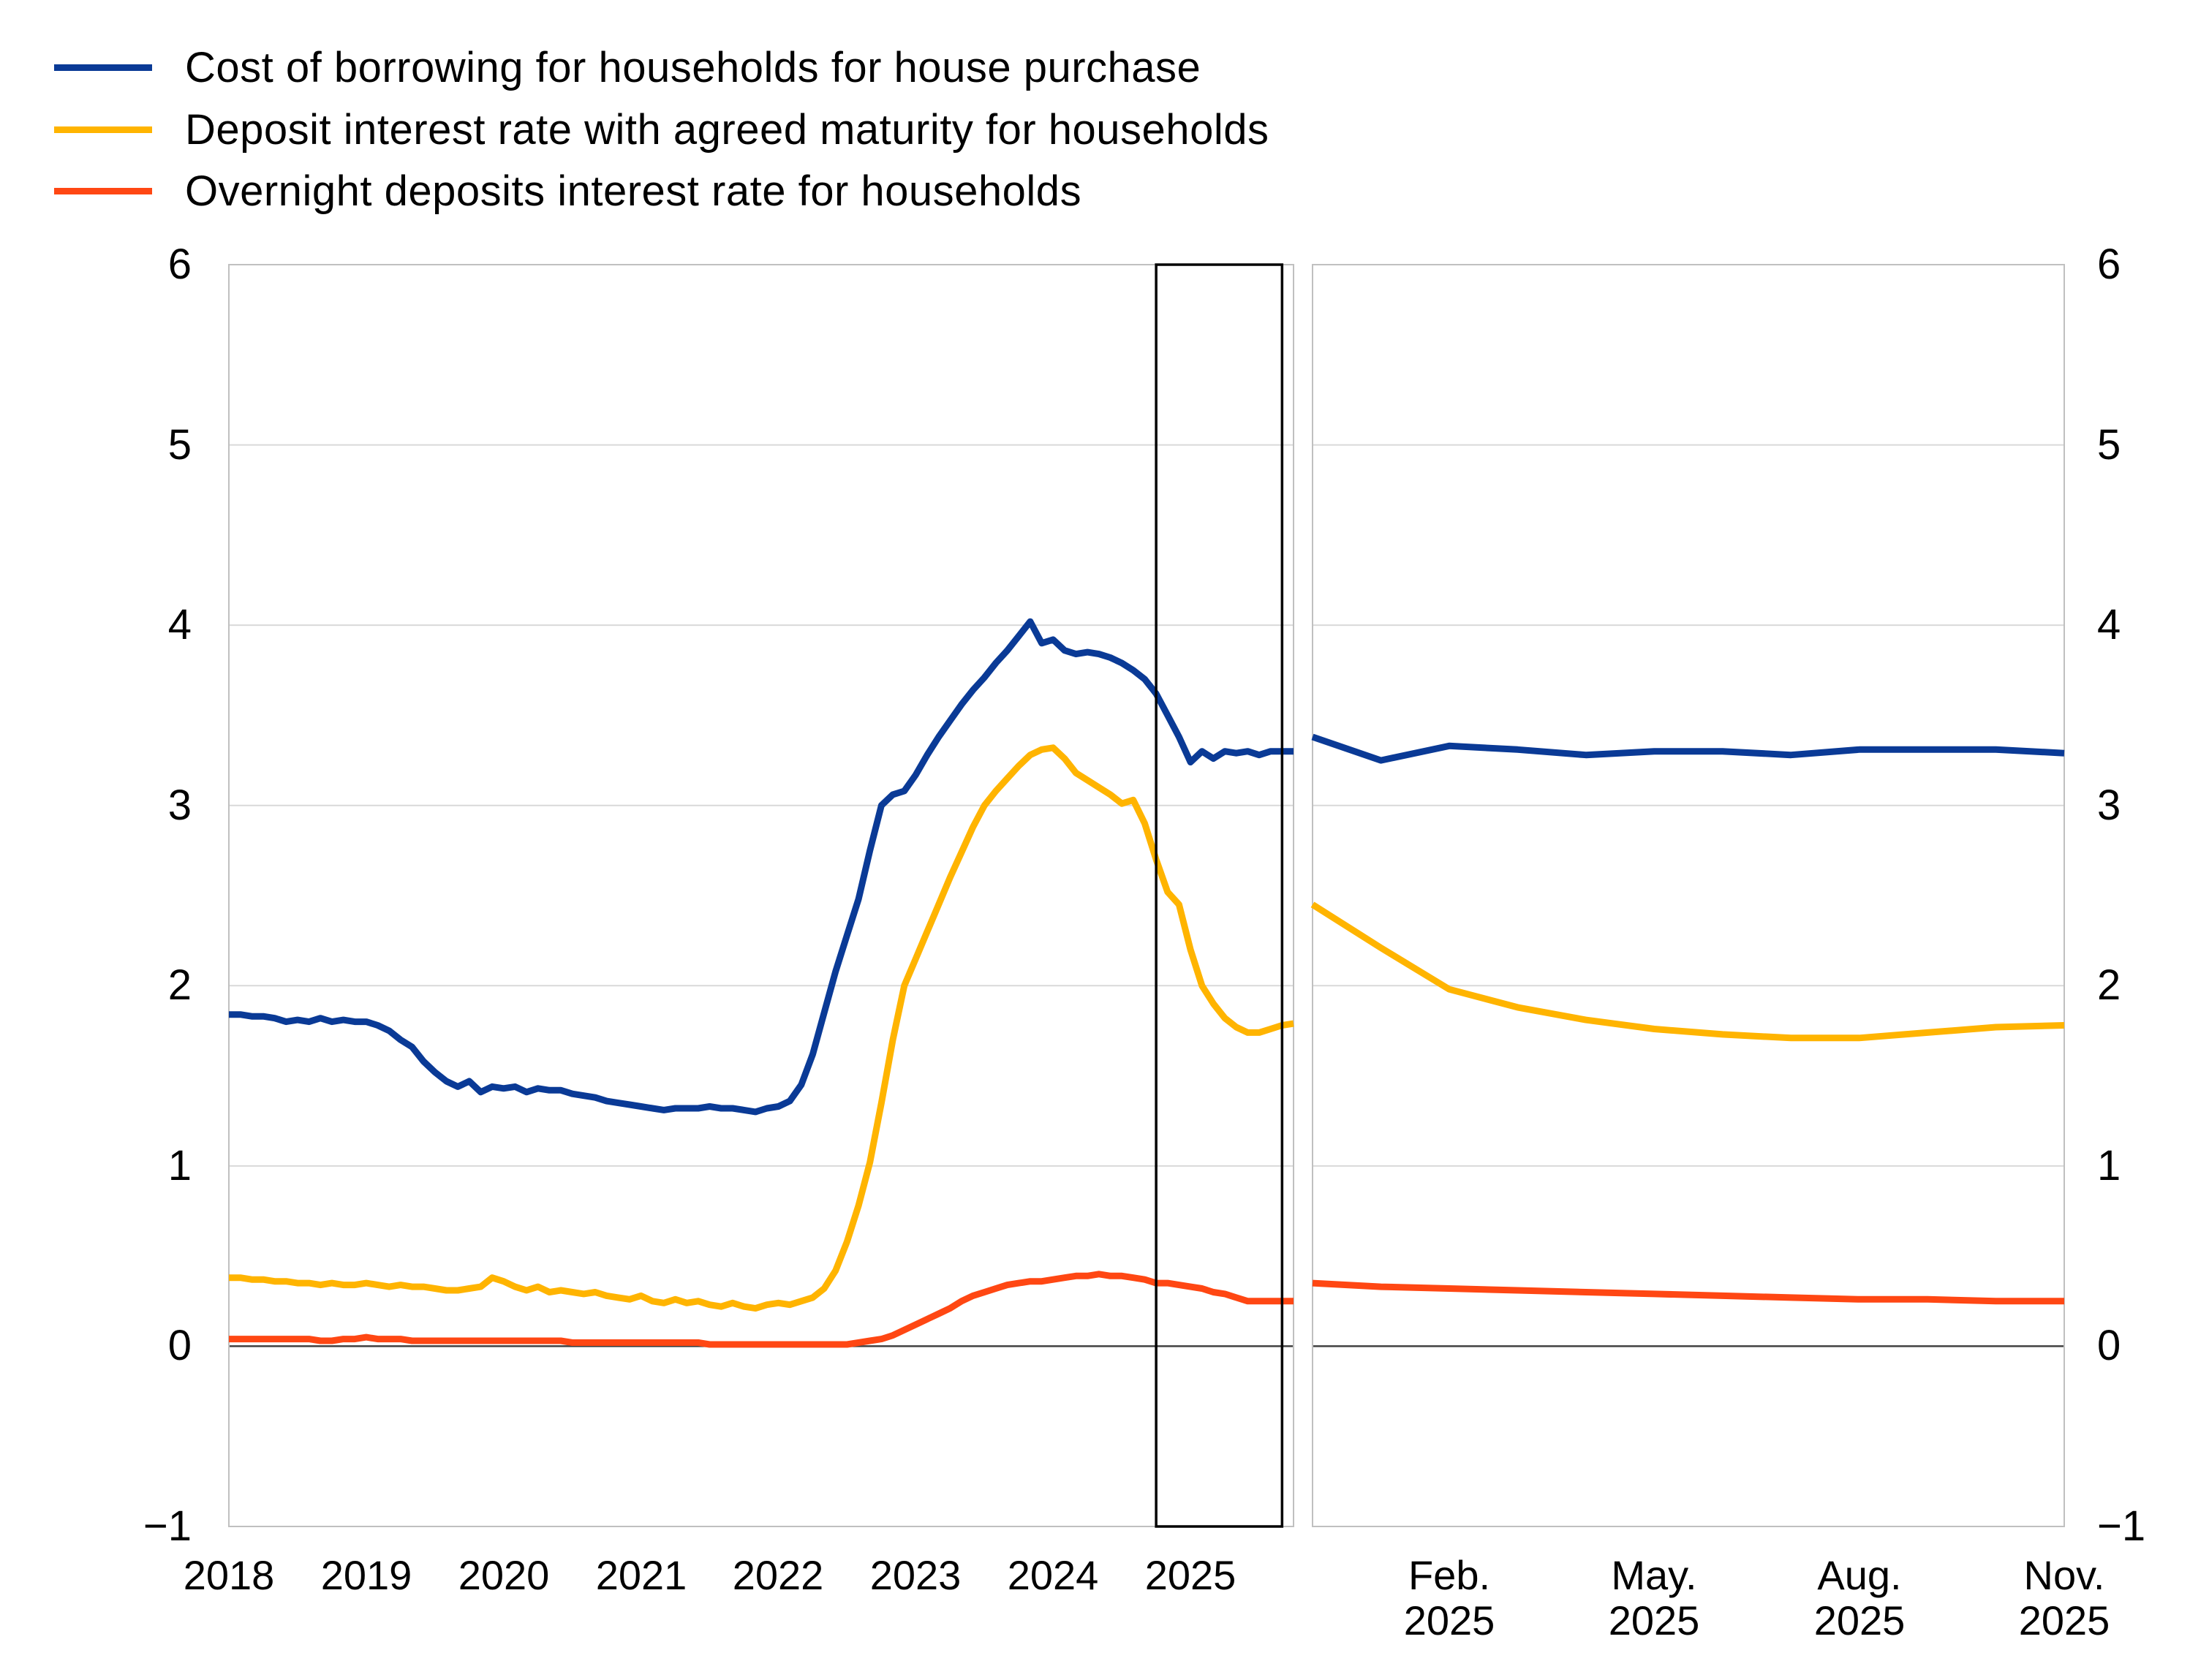 The height and width of the screenshot is (1680, 2190). Describe the element at coordinates (2109, 264) in the screenshot. I see `y-axis-label-right-6: 6` at that location.